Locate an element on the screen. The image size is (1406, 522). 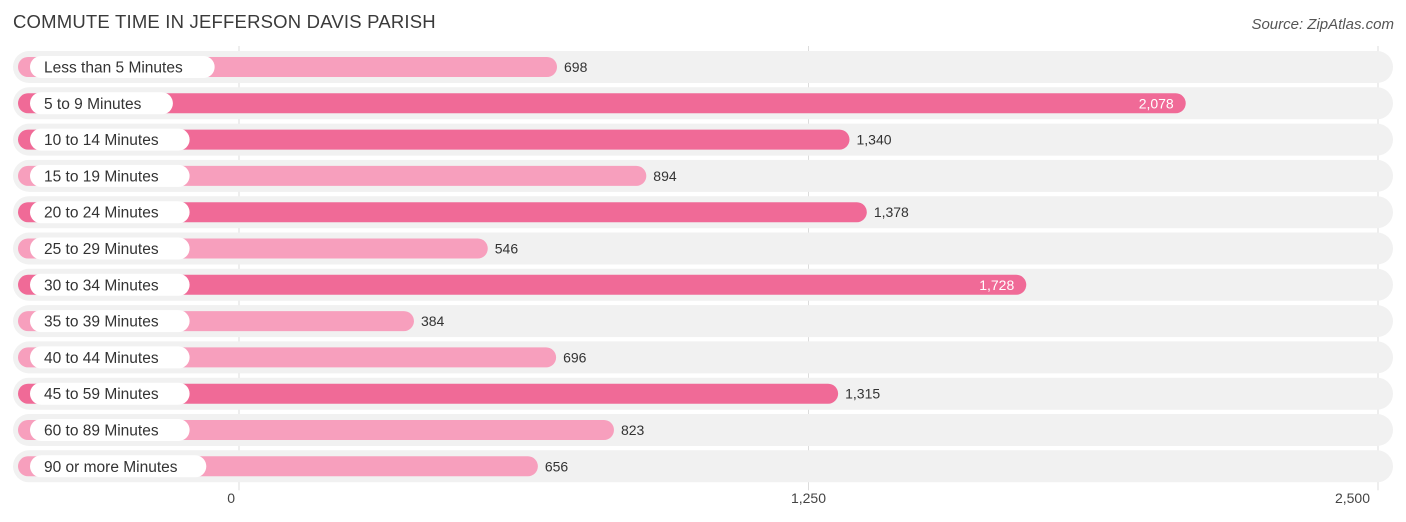
category-label: 15 to 19 Minutes is located at coordinates (101, 176).